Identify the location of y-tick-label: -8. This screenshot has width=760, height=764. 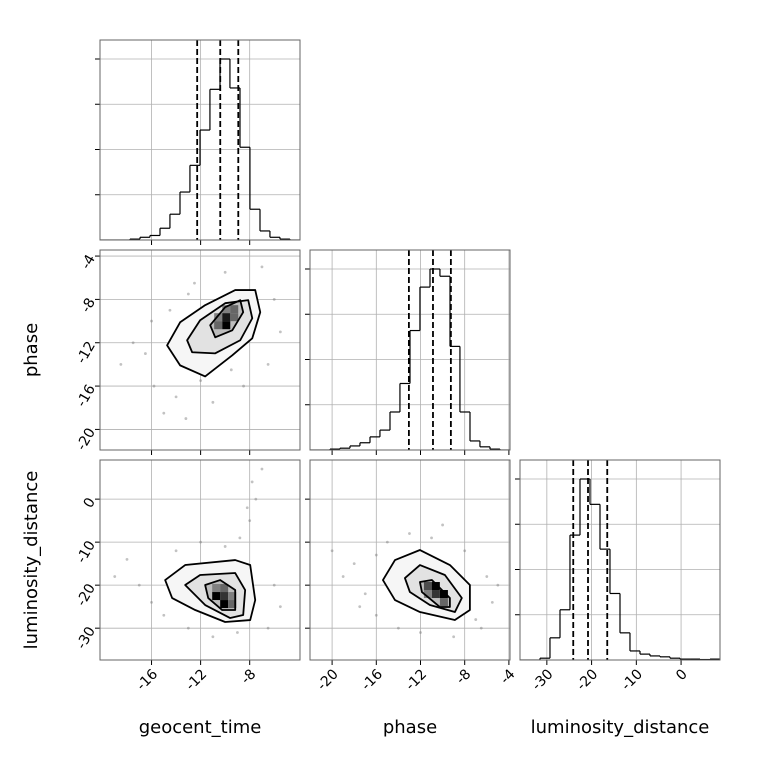
(88, 305).